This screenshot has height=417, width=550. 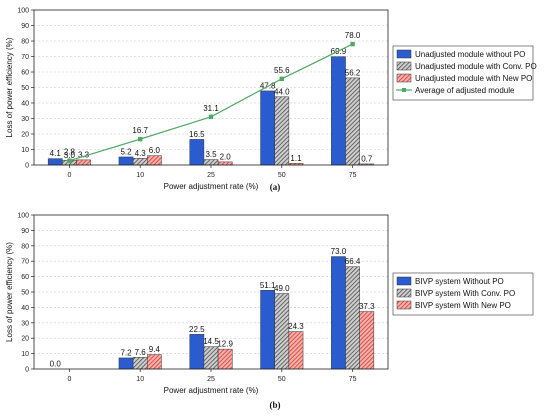 I want to click on data-label: 51.1, so click(x=268, y=285).